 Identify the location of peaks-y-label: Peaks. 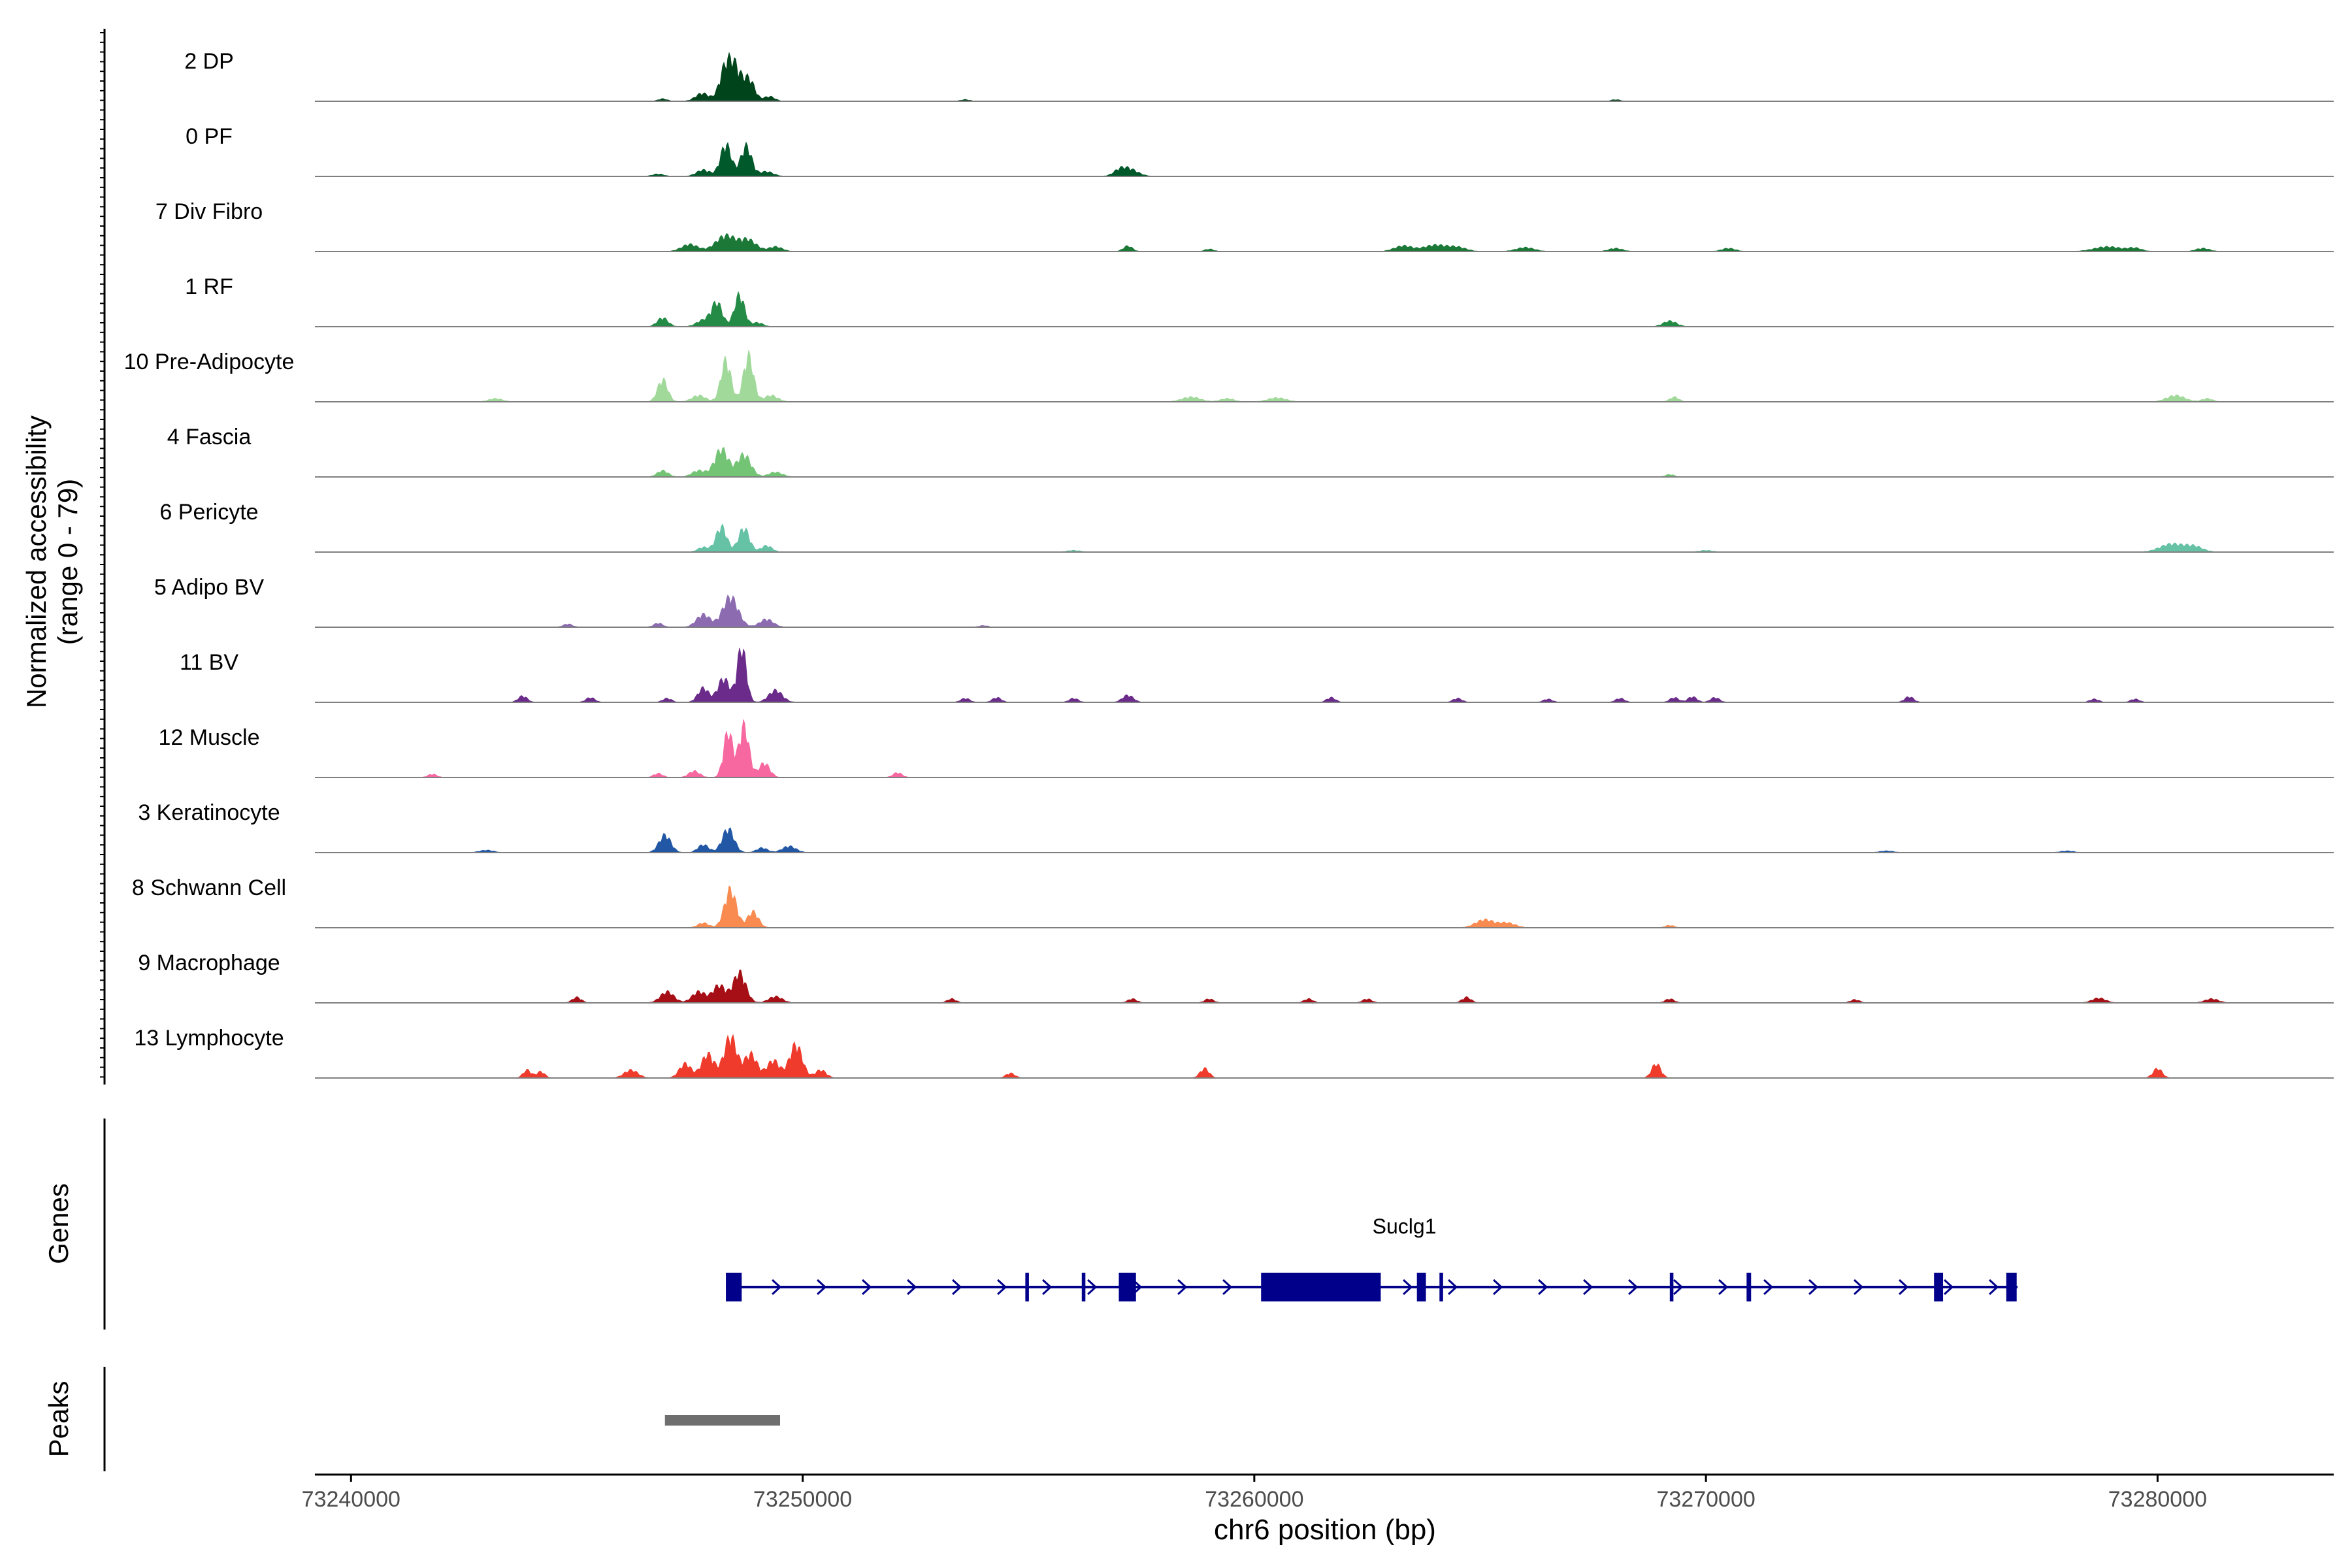
(58, 1419).